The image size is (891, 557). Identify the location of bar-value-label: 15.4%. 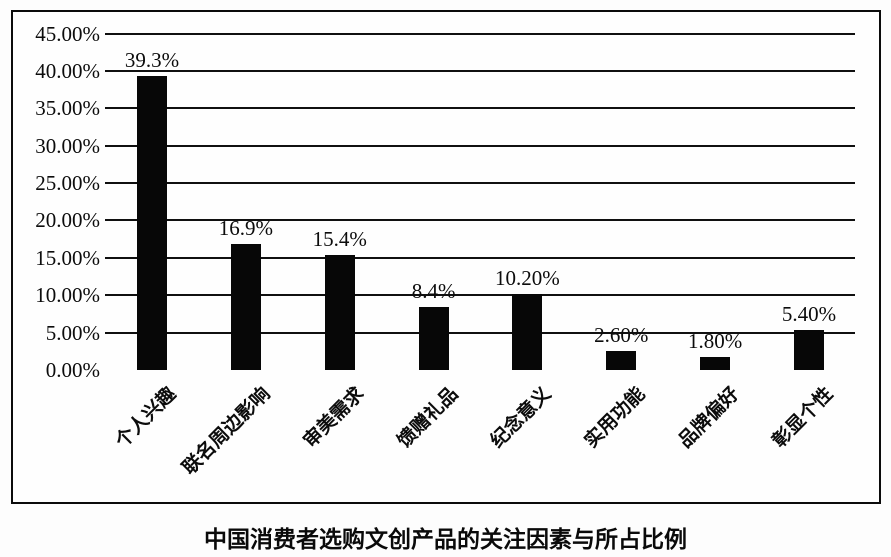
(339, 238).